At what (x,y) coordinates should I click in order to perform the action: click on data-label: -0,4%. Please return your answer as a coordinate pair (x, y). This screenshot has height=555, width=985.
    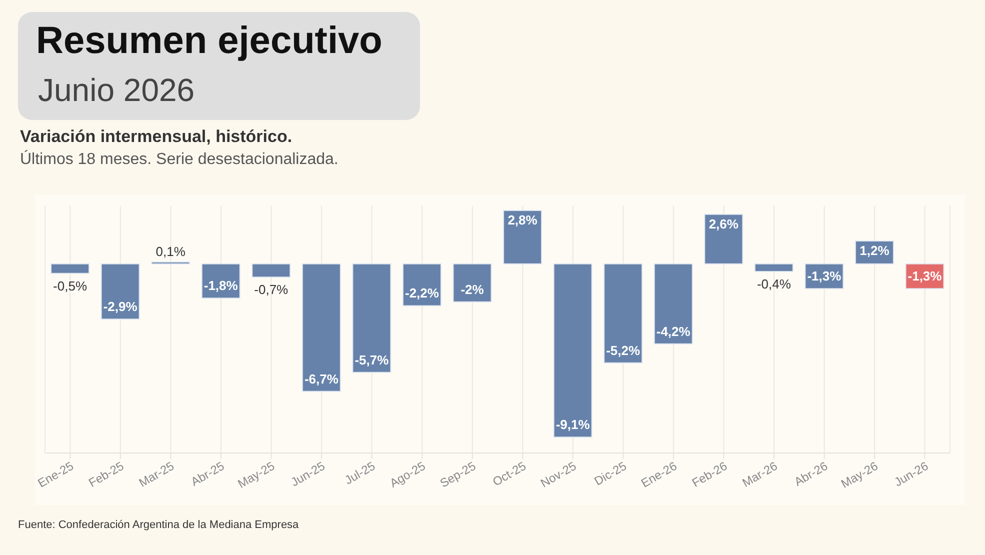
    Looking at the image, I should click on (774, 284).